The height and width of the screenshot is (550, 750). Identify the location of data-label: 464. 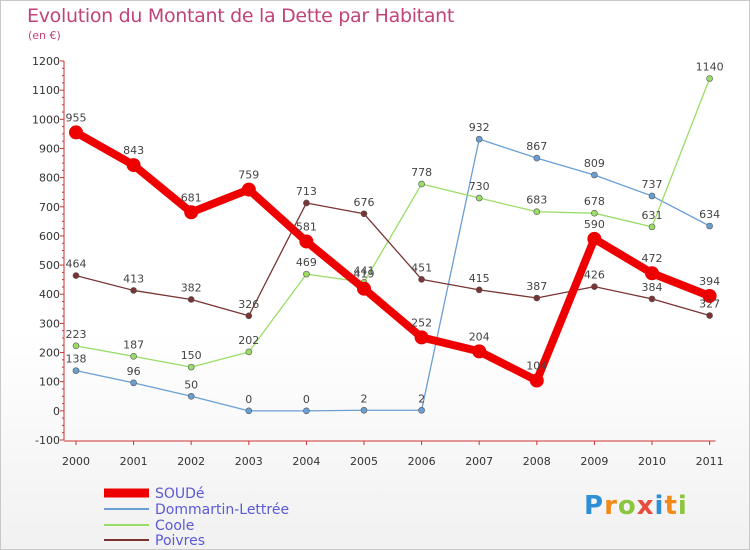
(76, 264).